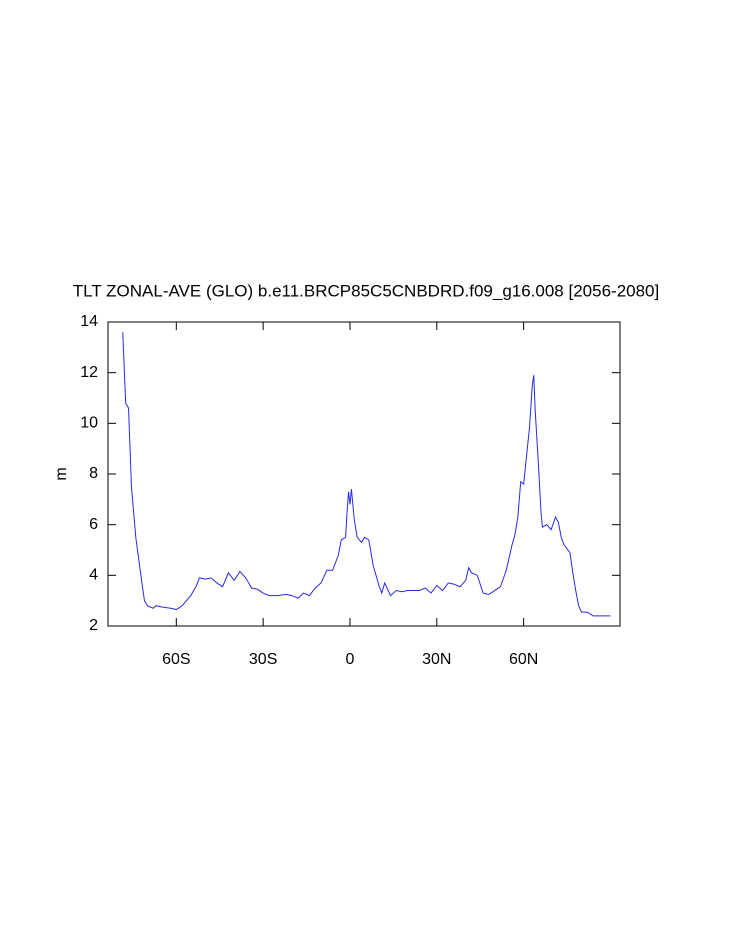  What do you see at coordinates (89, 321) in the screenshot?
I see `y-tick-label: 14` at bounding box center [89, 321].